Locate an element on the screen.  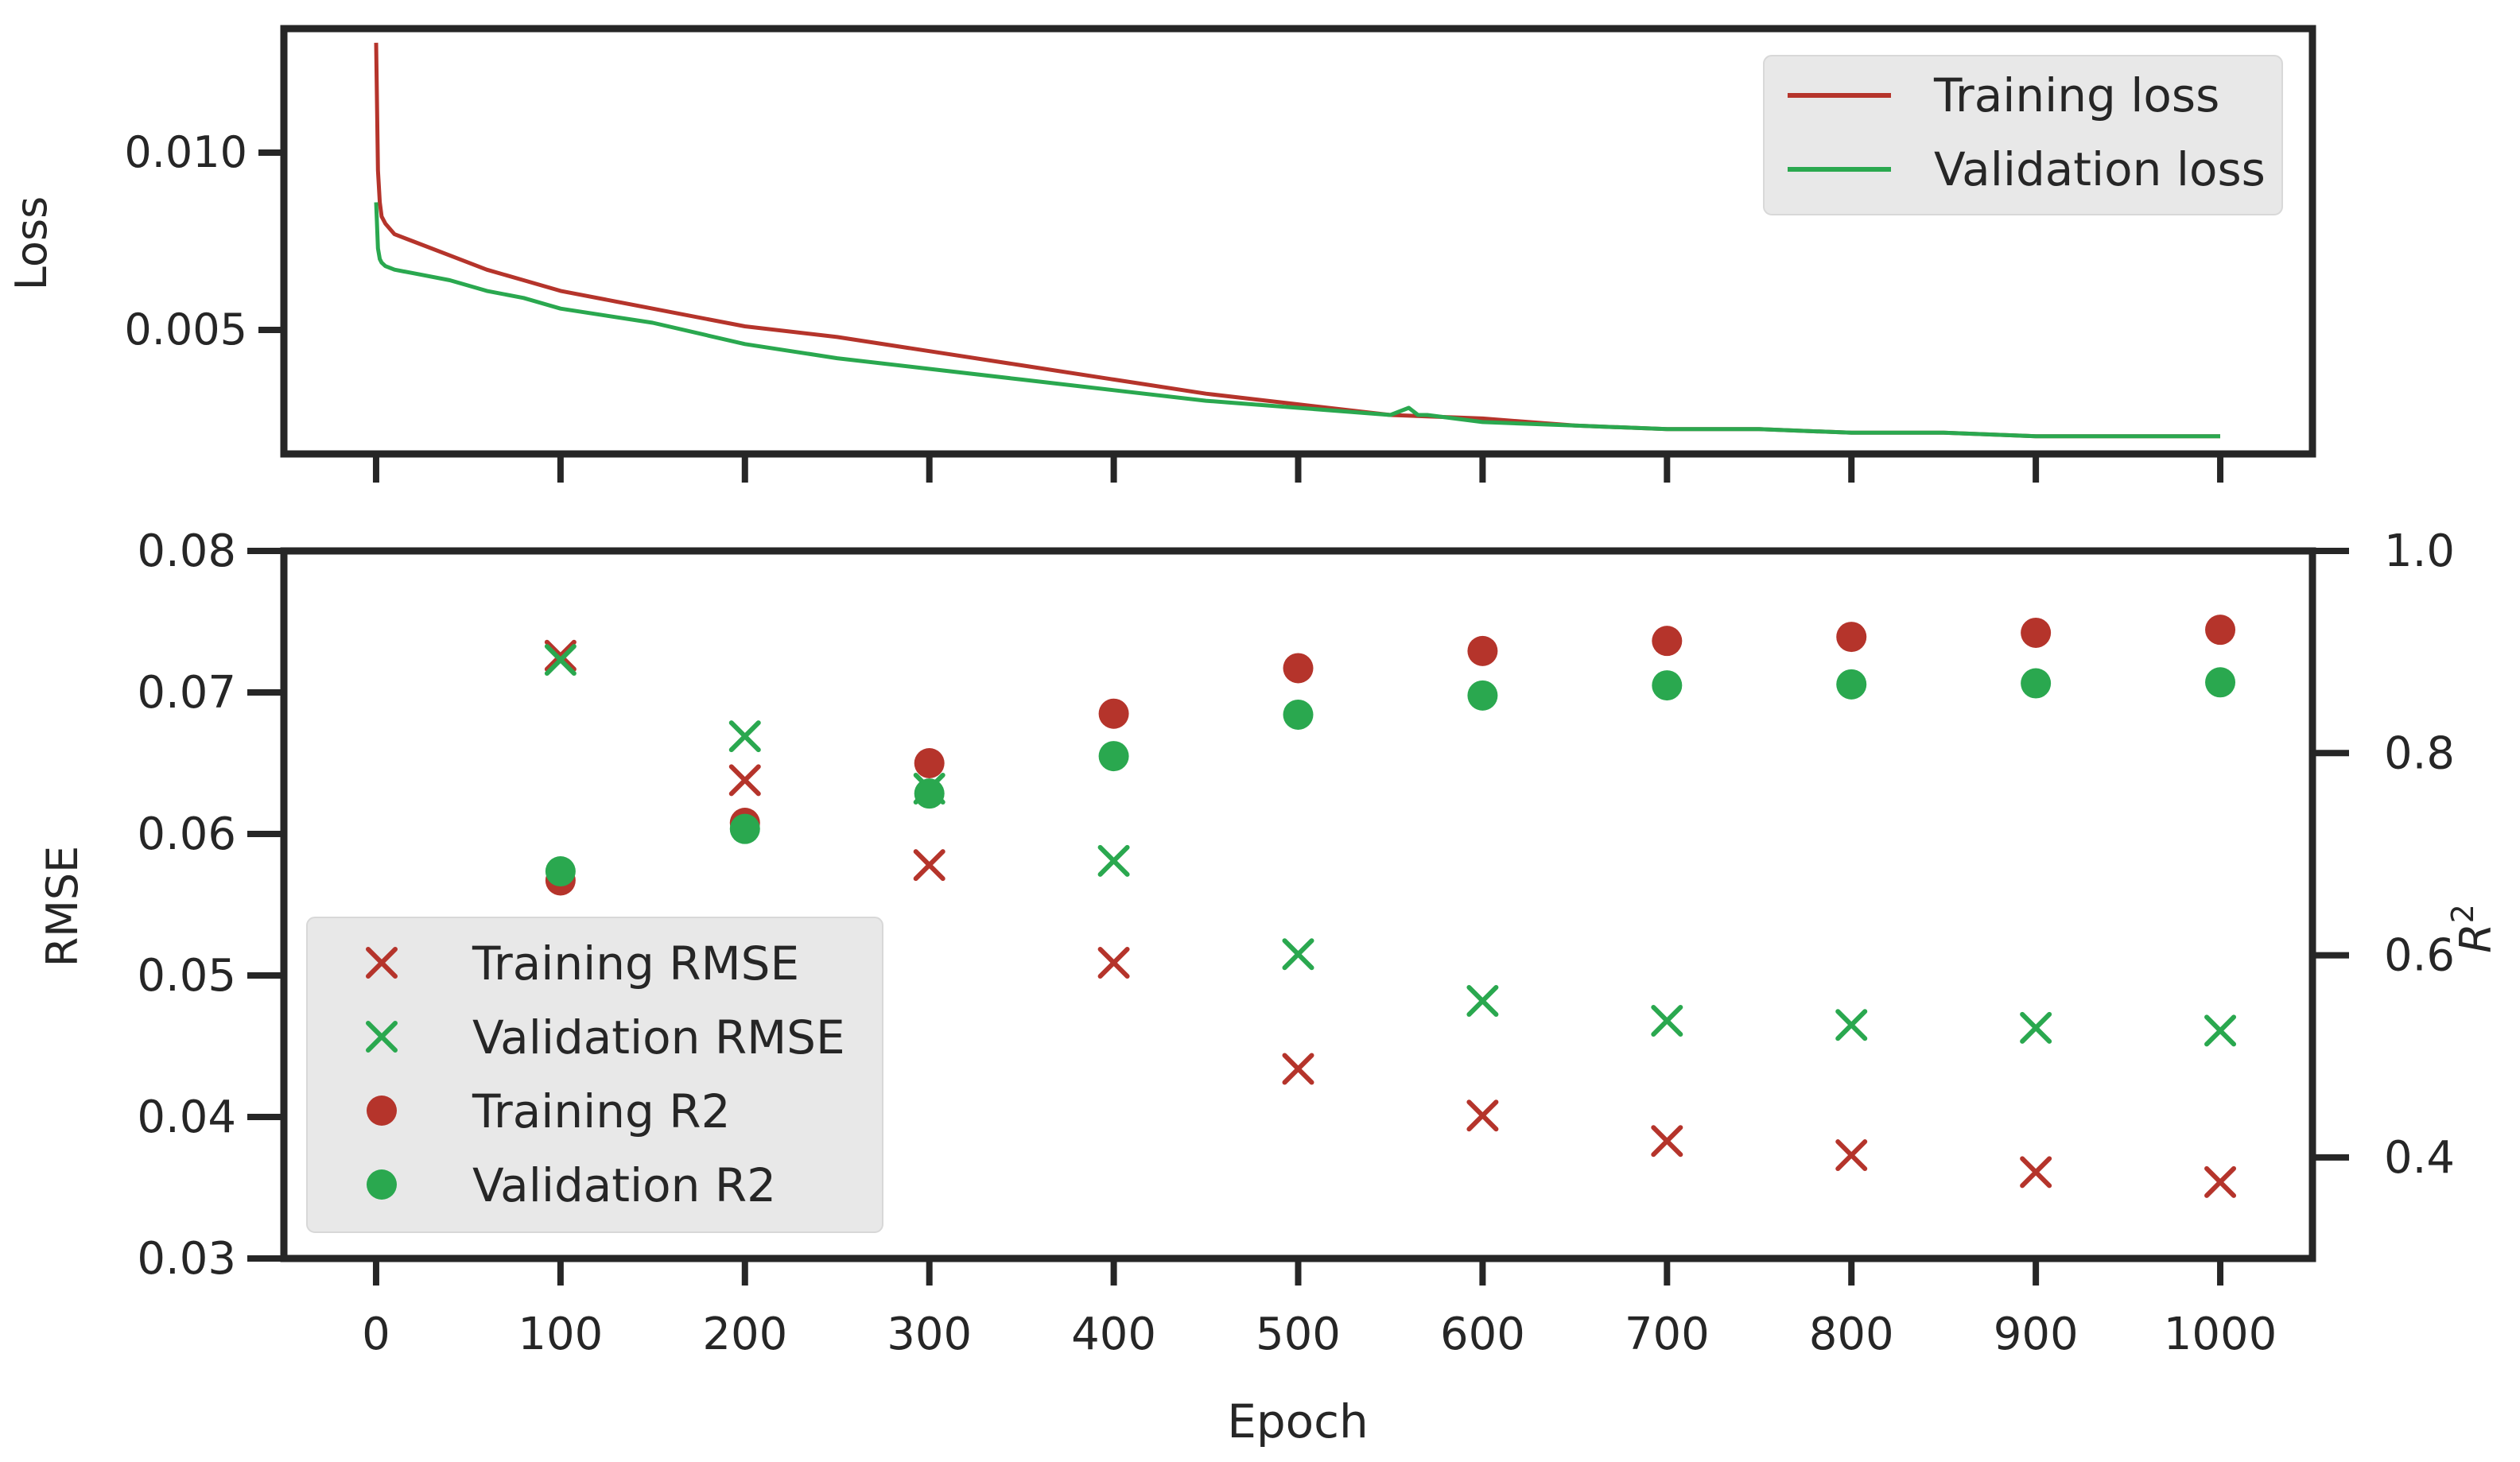
epoch-xtick-label: 800 is located at coordinates (1852, 1334).